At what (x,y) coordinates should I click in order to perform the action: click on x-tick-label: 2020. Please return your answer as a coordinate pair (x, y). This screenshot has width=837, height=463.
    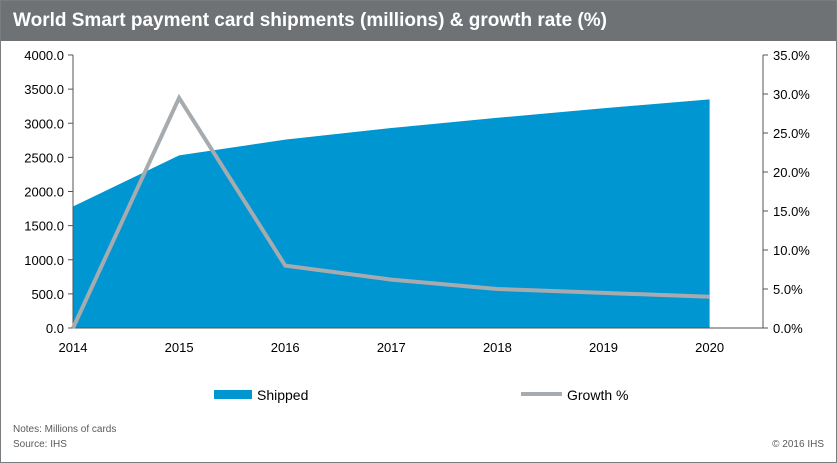
    Looking at the image, I should click on (709, 347).